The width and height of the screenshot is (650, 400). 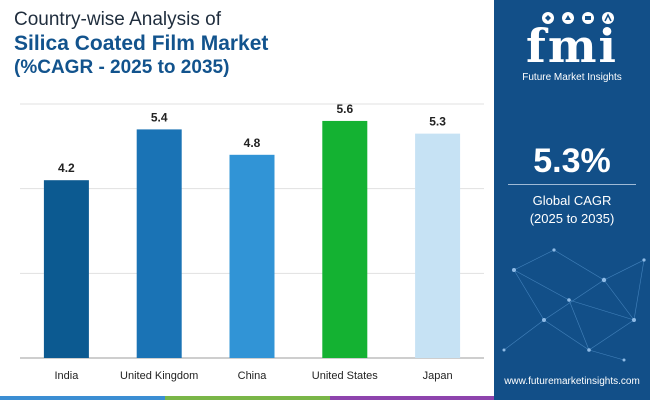 What do you see at coordinates (572, 218) in the screenshot?
I see `cagr-label-line-2: (2025 to 2035)` at bounding box center [572, 218].